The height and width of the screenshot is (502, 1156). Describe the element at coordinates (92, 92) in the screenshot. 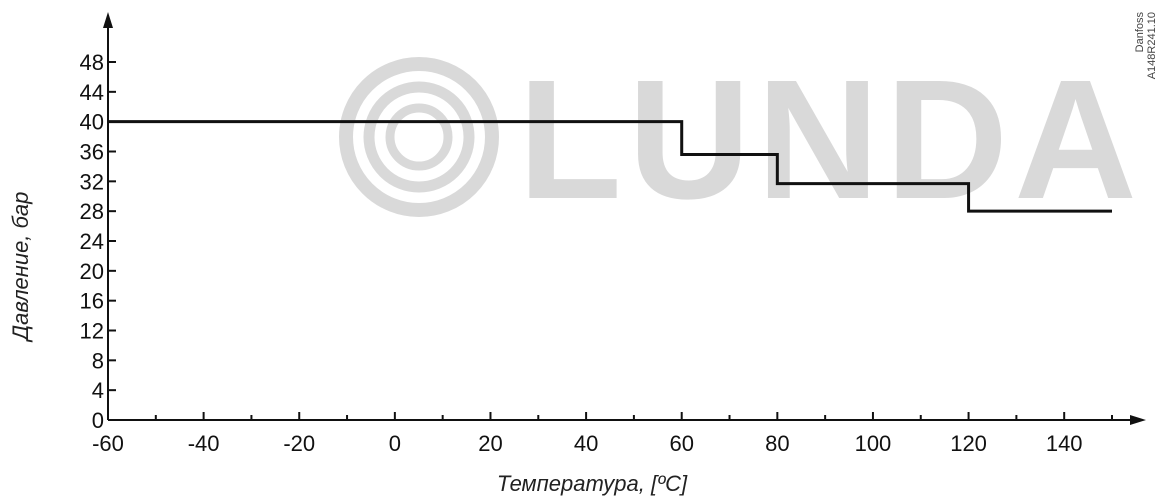

I see `y-tick-label: 44` at that location.